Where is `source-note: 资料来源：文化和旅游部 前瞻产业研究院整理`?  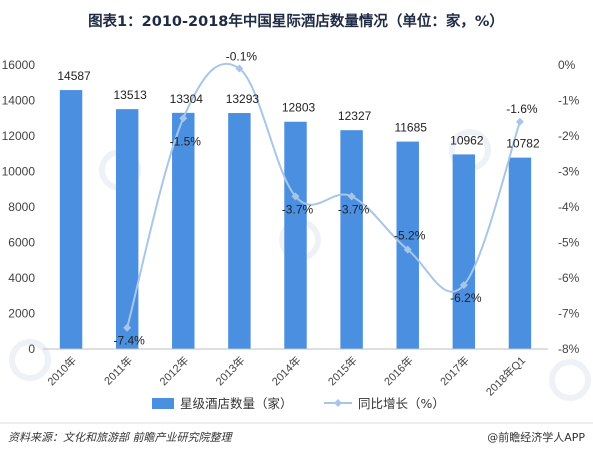 source-note: 资料来源：文化和旅游部 前瞻产业研究院整理 is located at coordinates (120, 437).